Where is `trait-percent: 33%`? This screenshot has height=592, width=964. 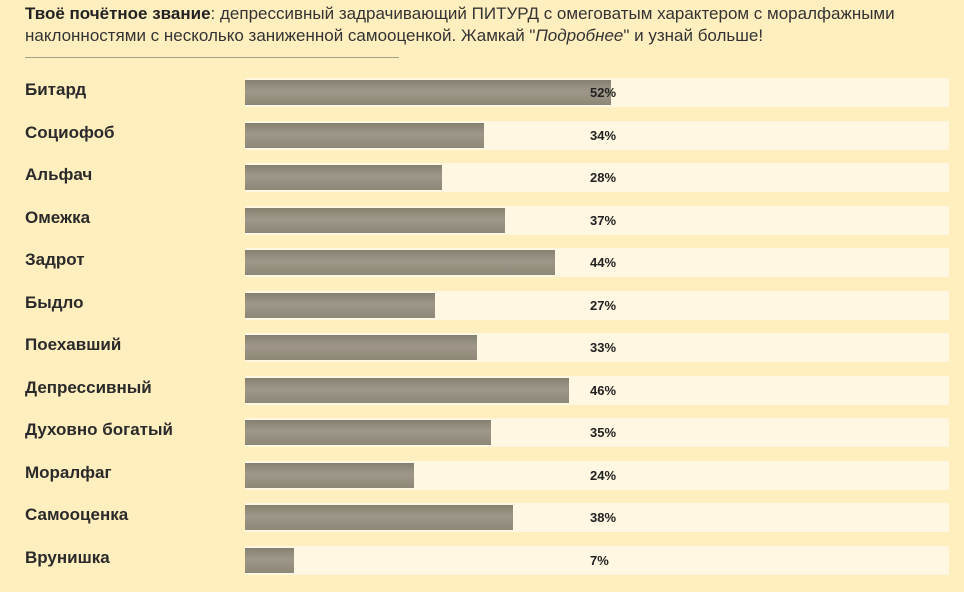 trait-percent: 33% is located at coordinates (603, 347).